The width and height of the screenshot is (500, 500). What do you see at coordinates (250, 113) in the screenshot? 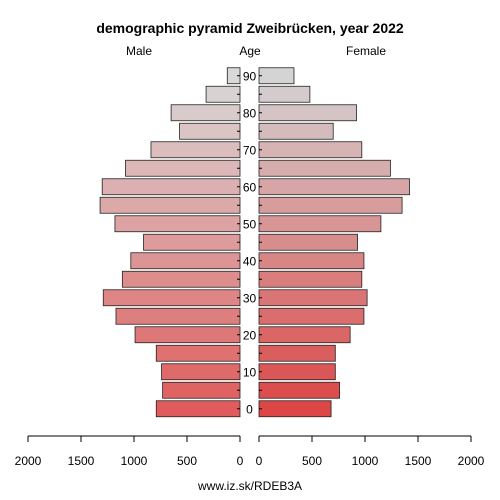
I see `age-tick-label: 80` at bounding box center [250, 113].